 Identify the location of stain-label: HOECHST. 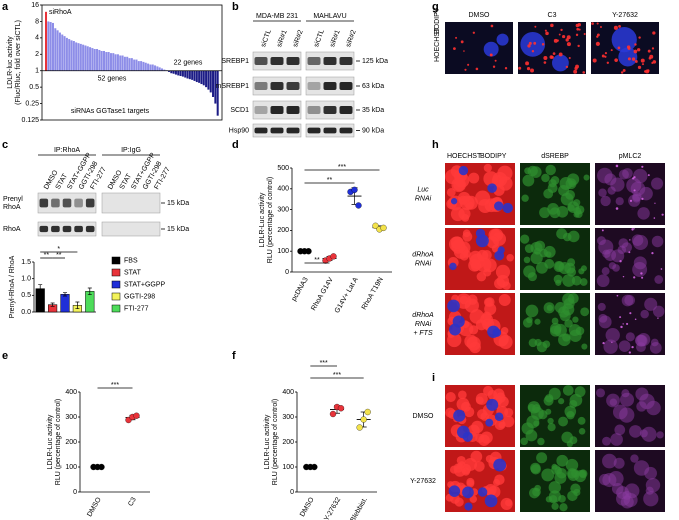
(437, 44).